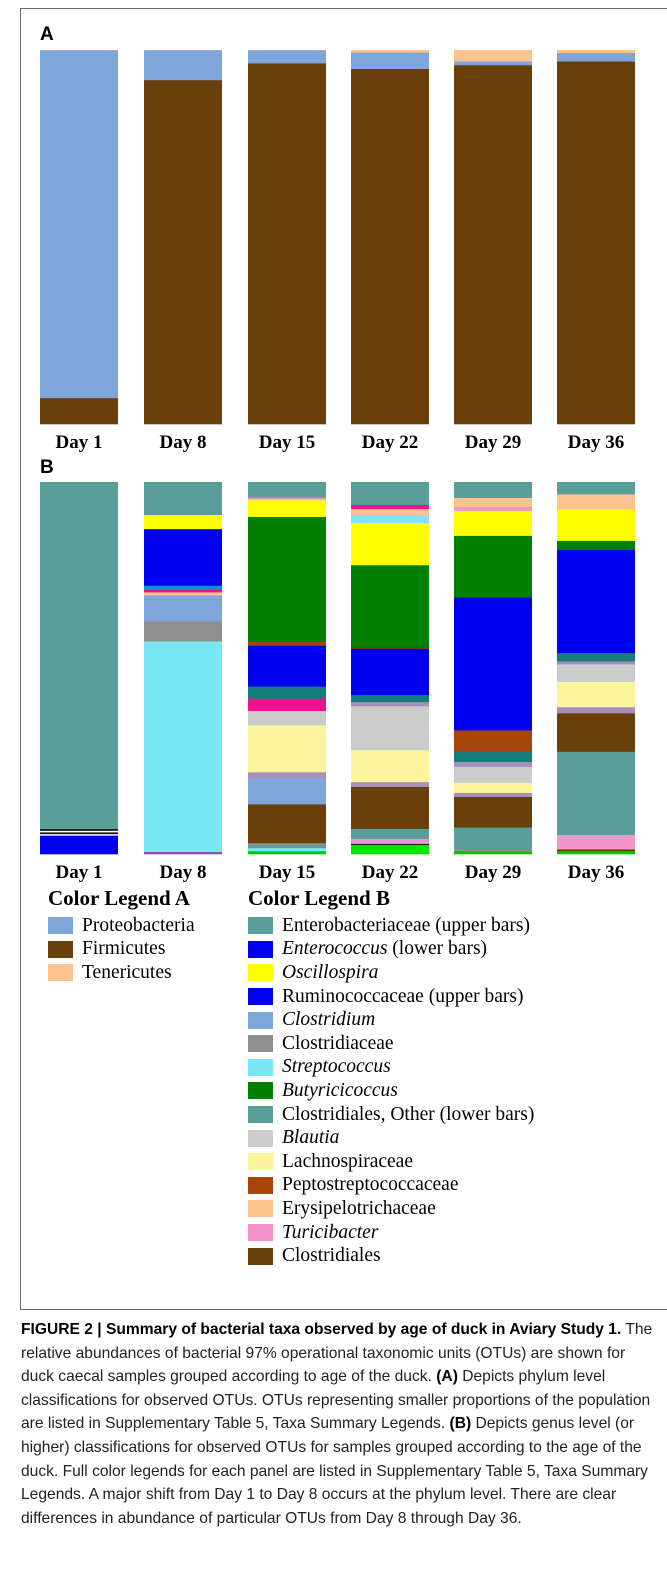 The image size is (667, 1587). What do you see at coordinates (338, 1043) in the screenshot?
I see `legend-b-label: Clostridiaceae` at bounding box center [338, 1043].